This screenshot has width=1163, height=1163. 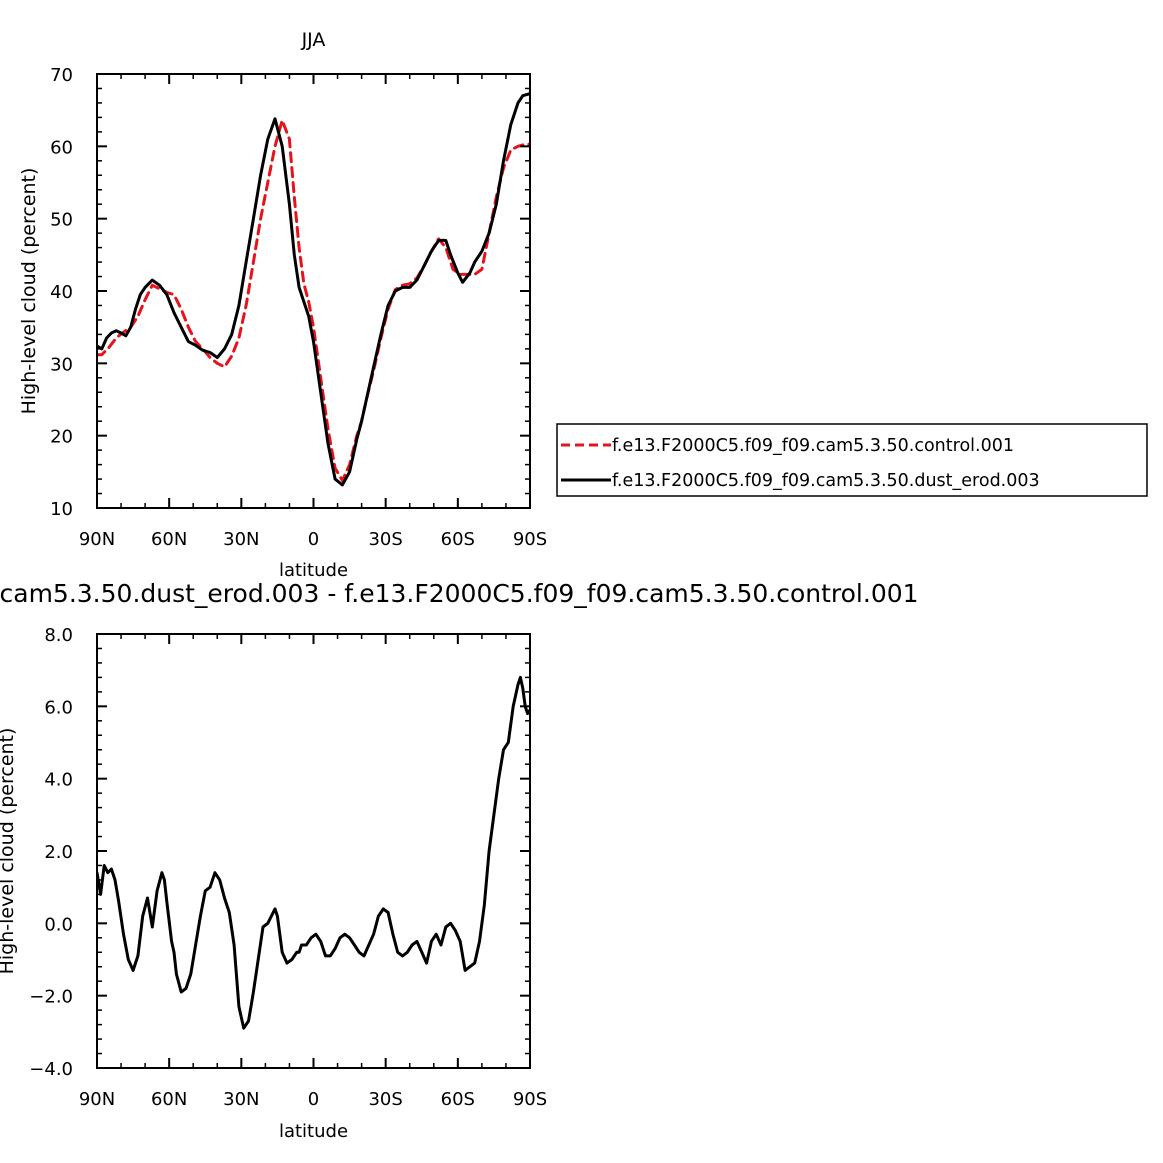 I want to click on upper-x-axis-label: latitude, so click(x=313, y=570).